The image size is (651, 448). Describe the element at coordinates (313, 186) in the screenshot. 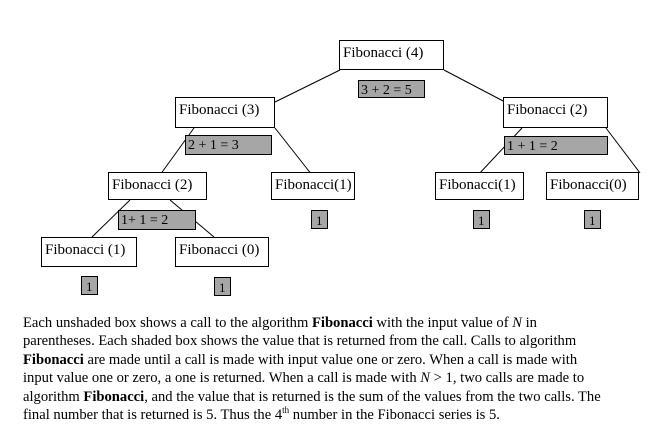

I see `call-fibonacci-1-middle: Fibonacci(1)` at that location.